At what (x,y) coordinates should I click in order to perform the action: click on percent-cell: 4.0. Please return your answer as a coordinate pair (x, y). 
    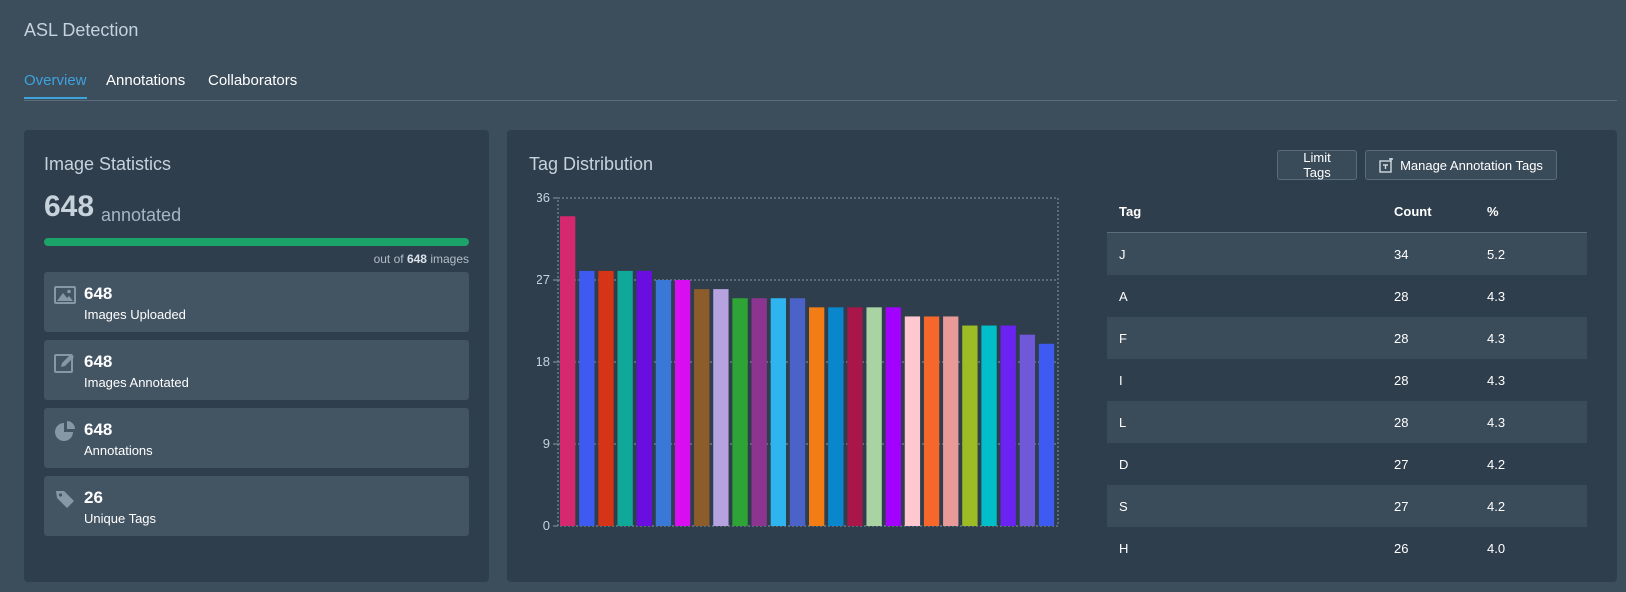
    Looking at the image, I should click on (1496, 548).